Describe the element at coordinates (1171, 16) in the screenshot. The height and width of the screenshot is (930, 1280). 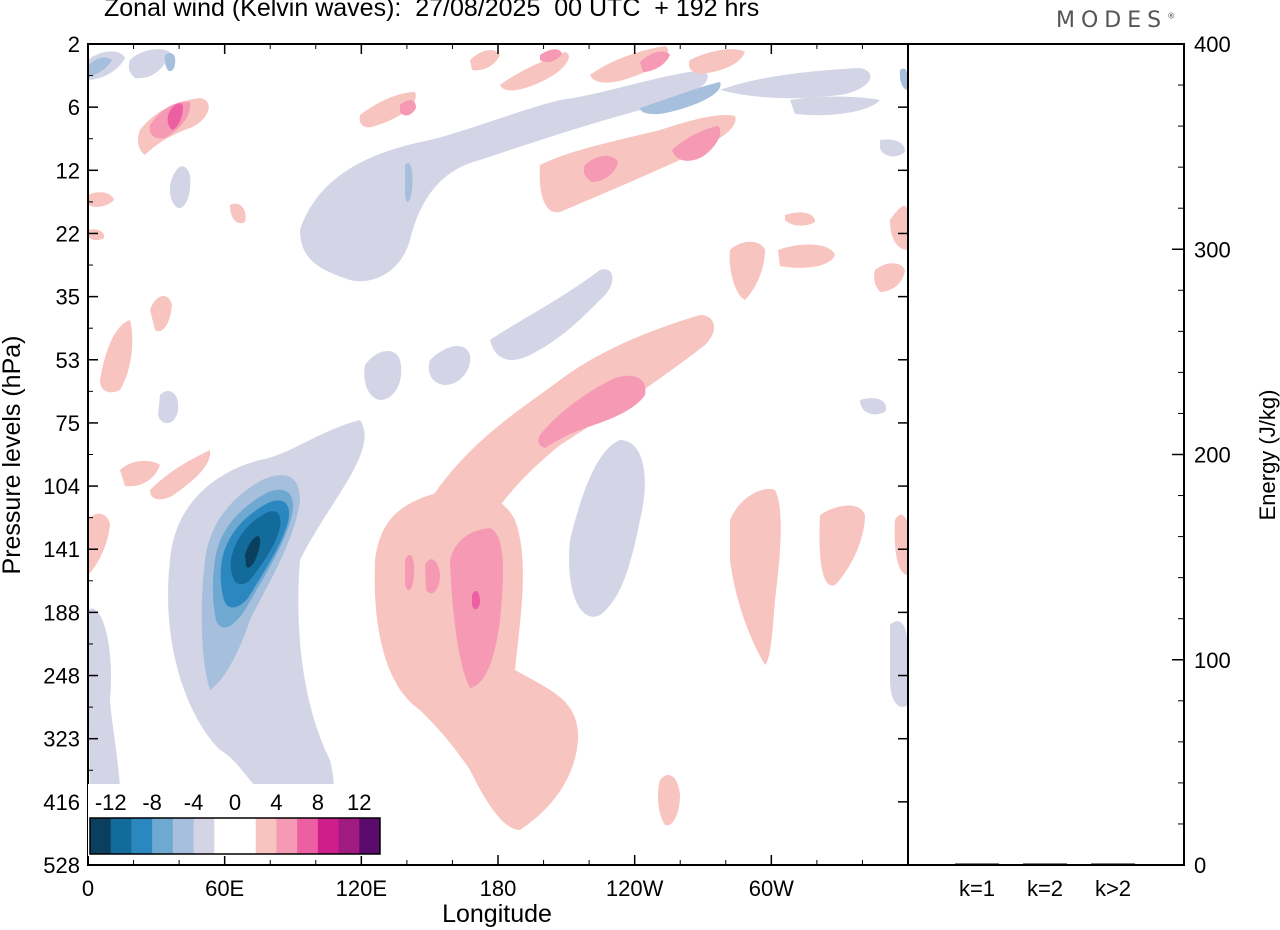
I see `registered-mark-icon: ®` at that location.